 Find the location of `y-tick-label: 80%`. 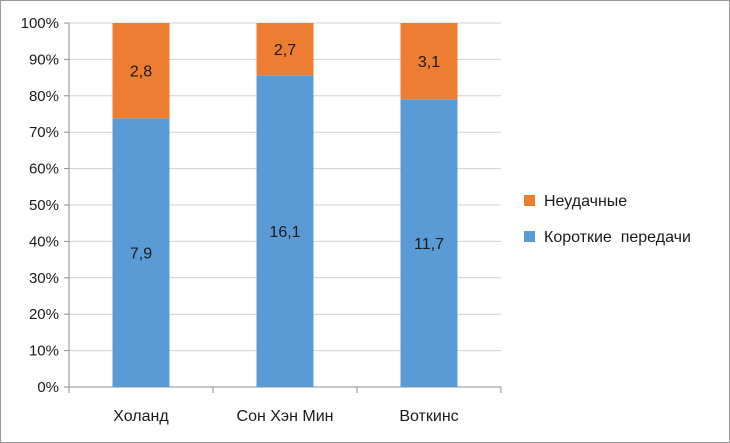

y-tick-label: 80% is located at coordinates (44, 96).